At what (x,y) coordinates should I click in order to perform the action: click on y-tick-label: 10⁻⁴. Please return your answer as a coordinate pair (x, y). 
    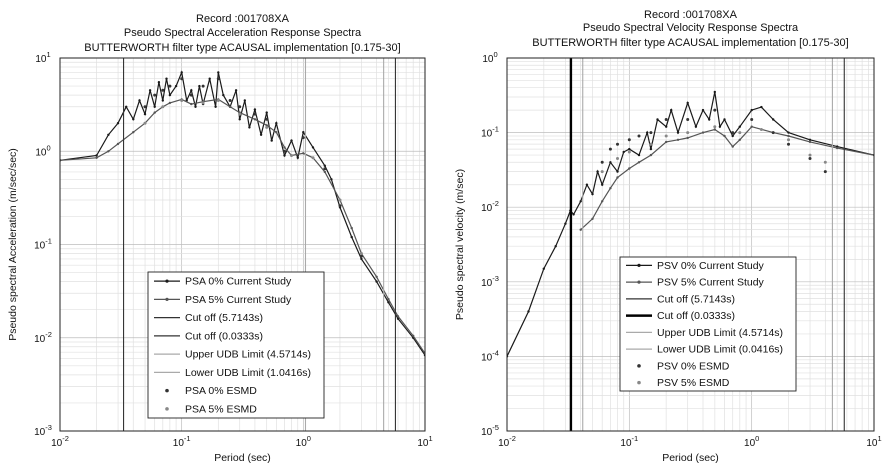
    Looking at the image, I should click on (490, 355).